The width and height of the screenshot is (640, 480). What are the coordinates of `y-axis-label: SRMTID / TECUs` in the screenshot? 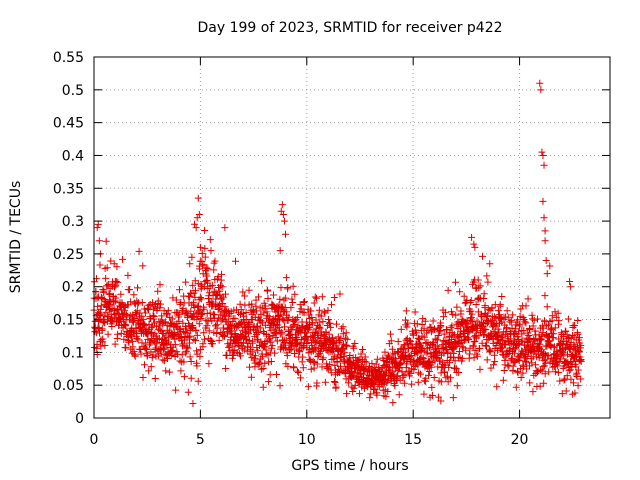 It's located at (16, 237).